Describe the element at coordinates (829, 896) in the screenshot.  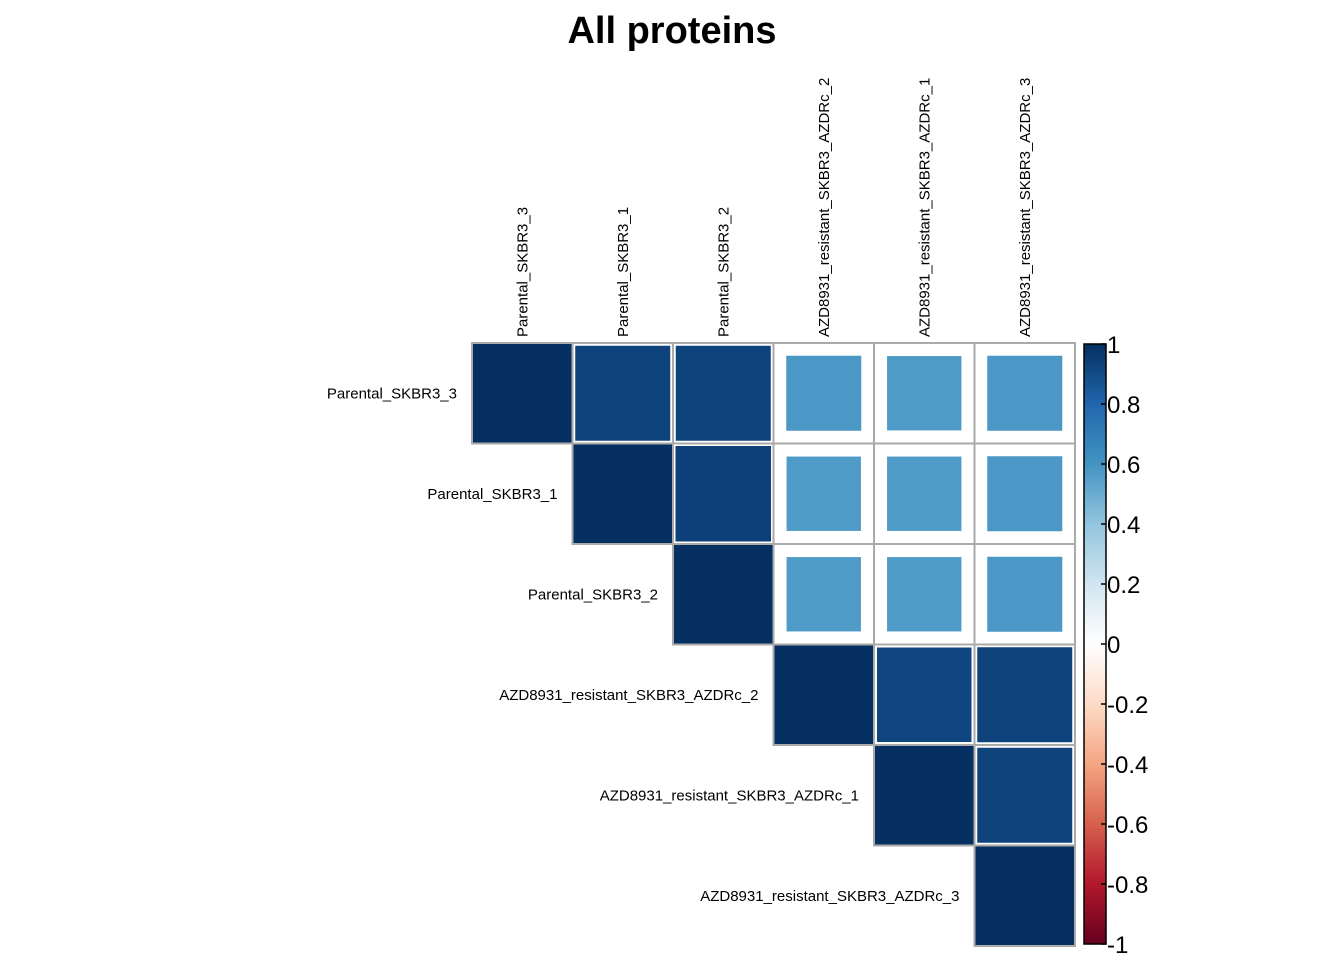
I see `row-label: AZD8931_resistant_SKBR3_AZDRc_3` at that location.